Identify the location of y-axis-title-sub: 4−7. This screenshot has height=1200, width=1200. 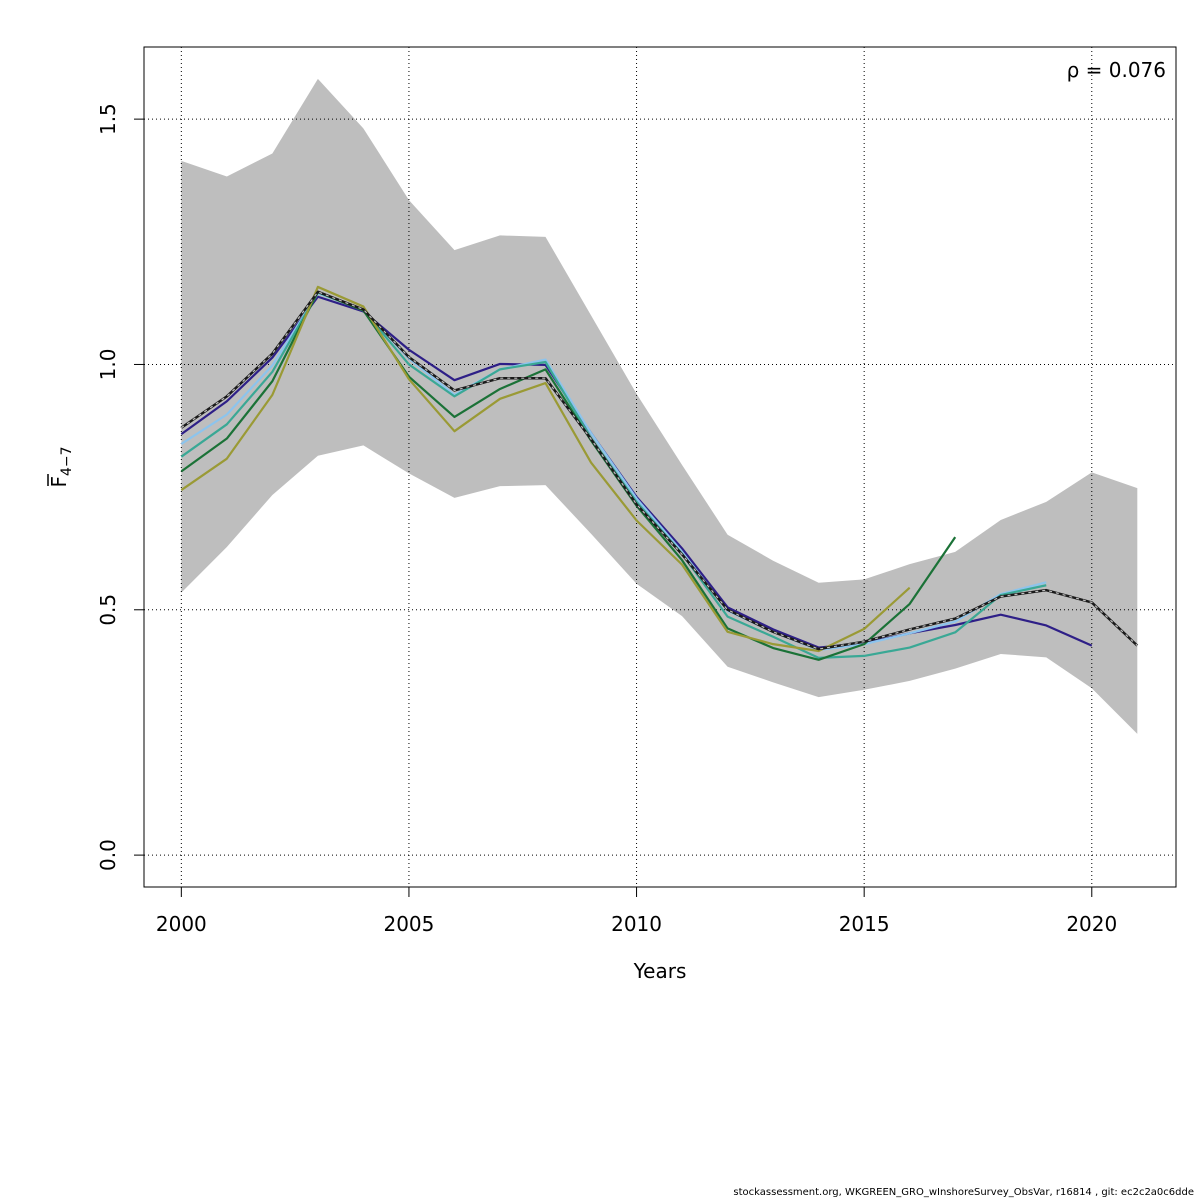
(67, 461).